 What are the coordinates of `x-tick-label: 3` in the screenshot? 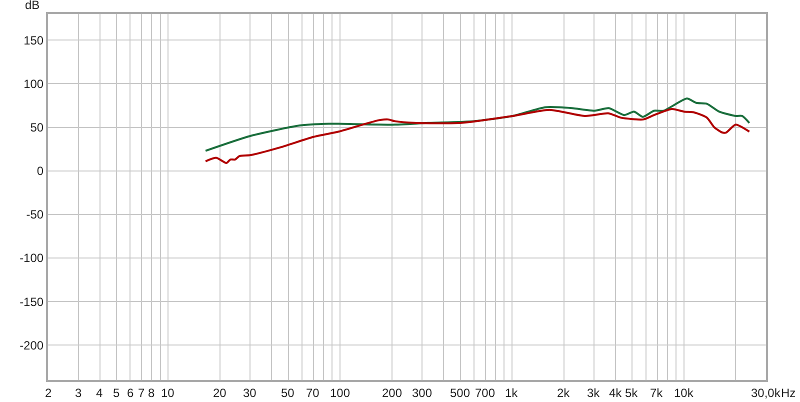 It's located at (78, 393).